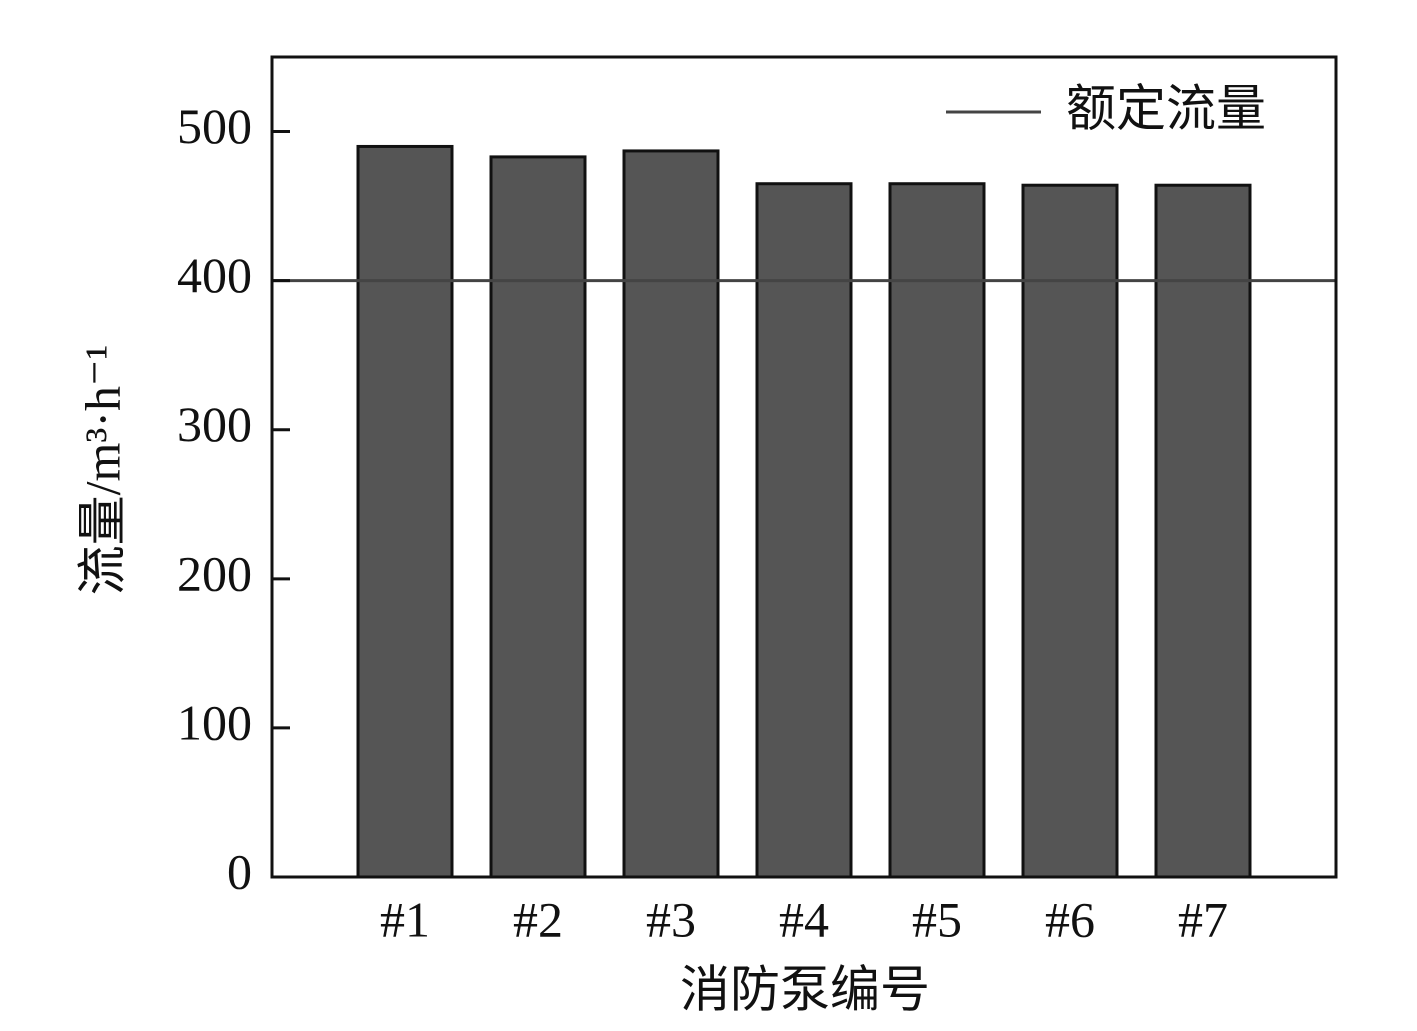 The image size is (1417, 1031). What do you see at coordinates (538, 919) in the screenshot?
I see `x-tick-label: #2` at bounding box center [538, 919].